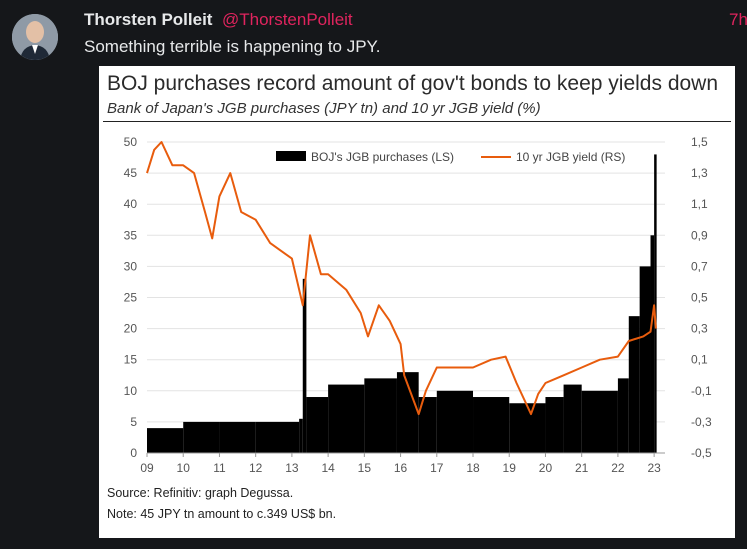 The image size is (747, 549). I want to click on right-tick-label: 0,9, so click(699, 235).